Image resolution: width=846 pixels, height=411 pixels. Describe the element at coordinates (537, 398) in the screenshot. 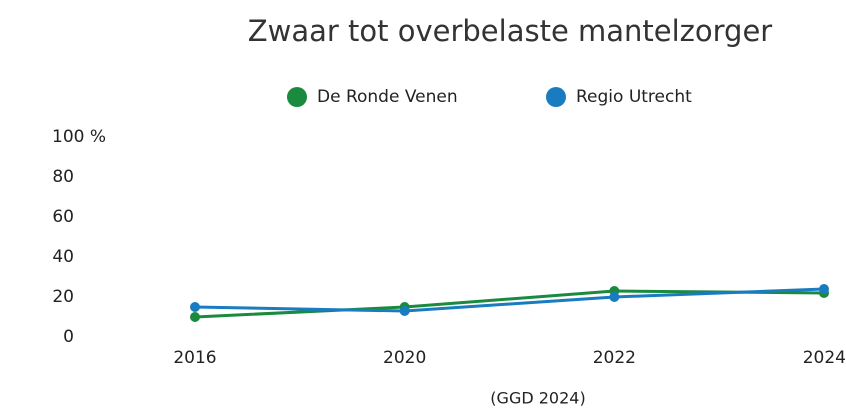

I see `source-note: (GGD 2024)` at that location.